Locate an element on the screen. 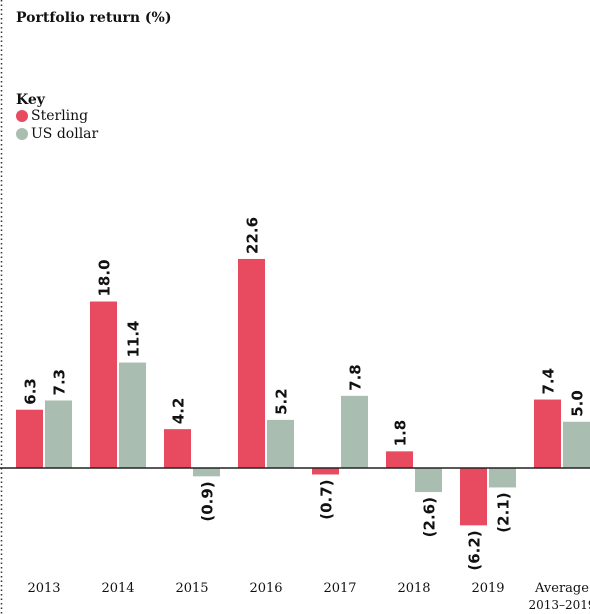 This screenshot has height=614, width=590. legend-label: Sterling is located at coordinates (59, 116).